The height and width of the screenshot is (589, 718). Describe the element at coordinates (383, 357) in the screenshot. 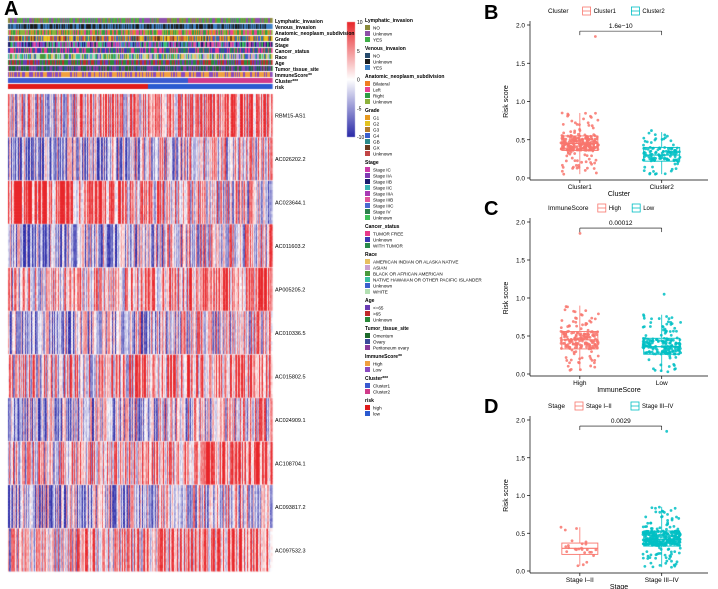

I see `legend-title: ImmuneScore**` at that location.